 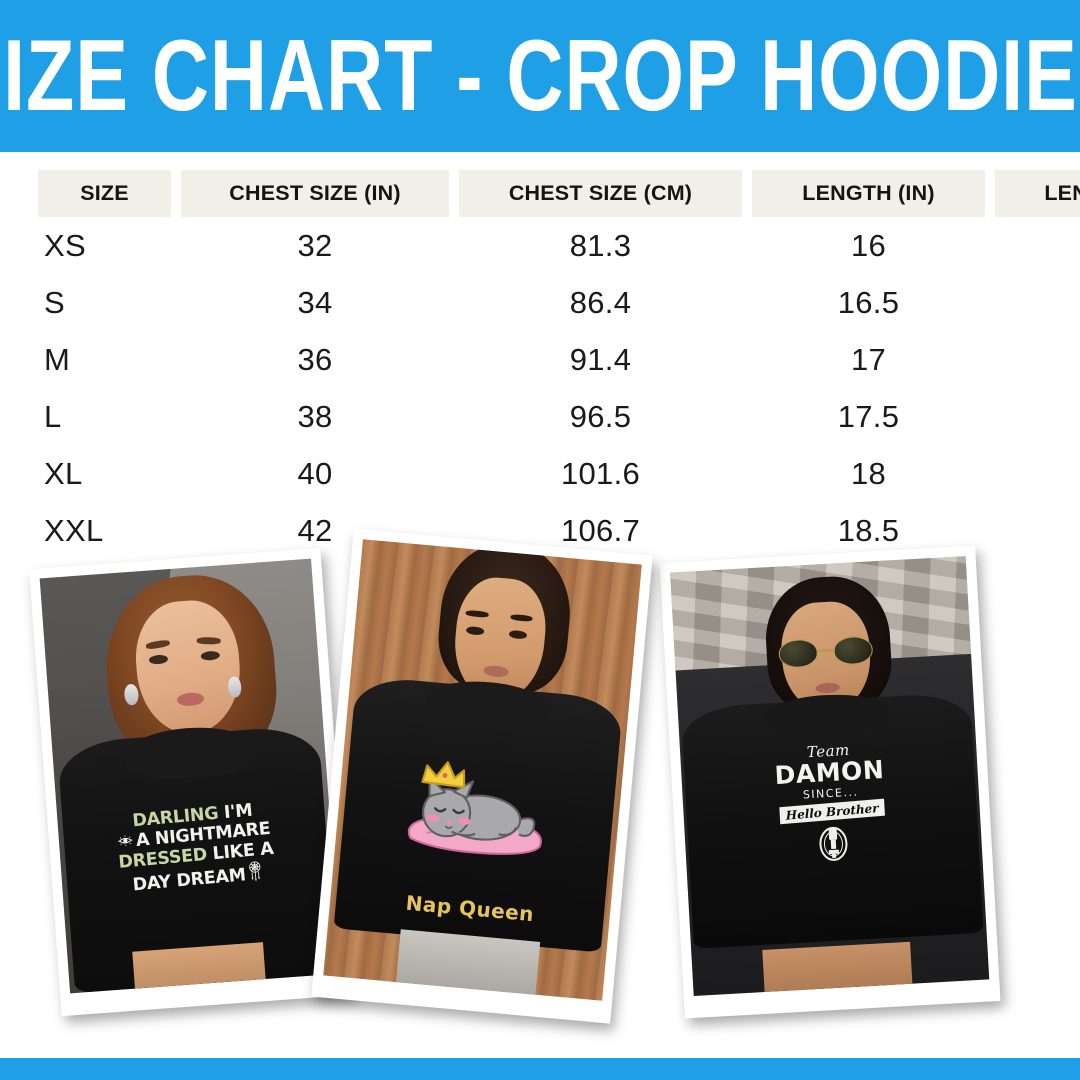 I want to click on cell-length-cm: 45.7, so click(x=1035, y=473).